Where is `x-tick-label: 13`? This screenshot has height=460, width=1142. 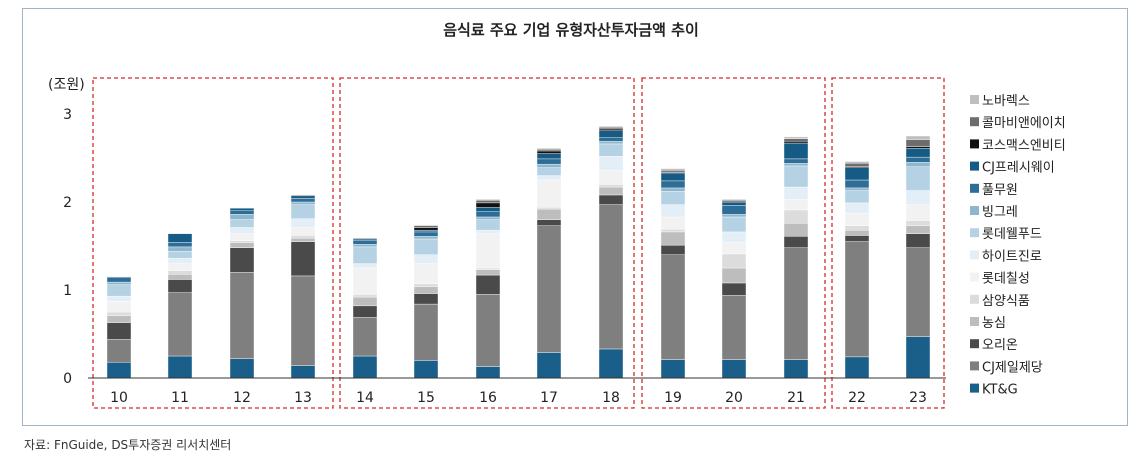
x-tick-label: 13 is located at coordinates (303, 398).